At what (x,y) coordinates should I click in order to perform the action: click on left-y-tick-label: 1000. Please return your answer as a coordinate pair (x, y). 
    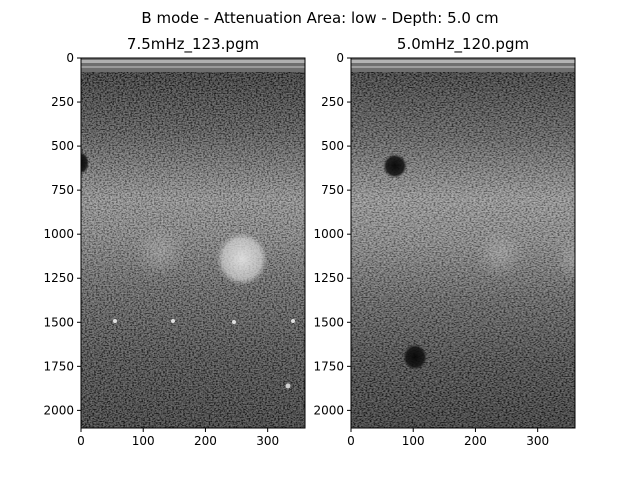
    Looking at the image, I should click on (58, 234).